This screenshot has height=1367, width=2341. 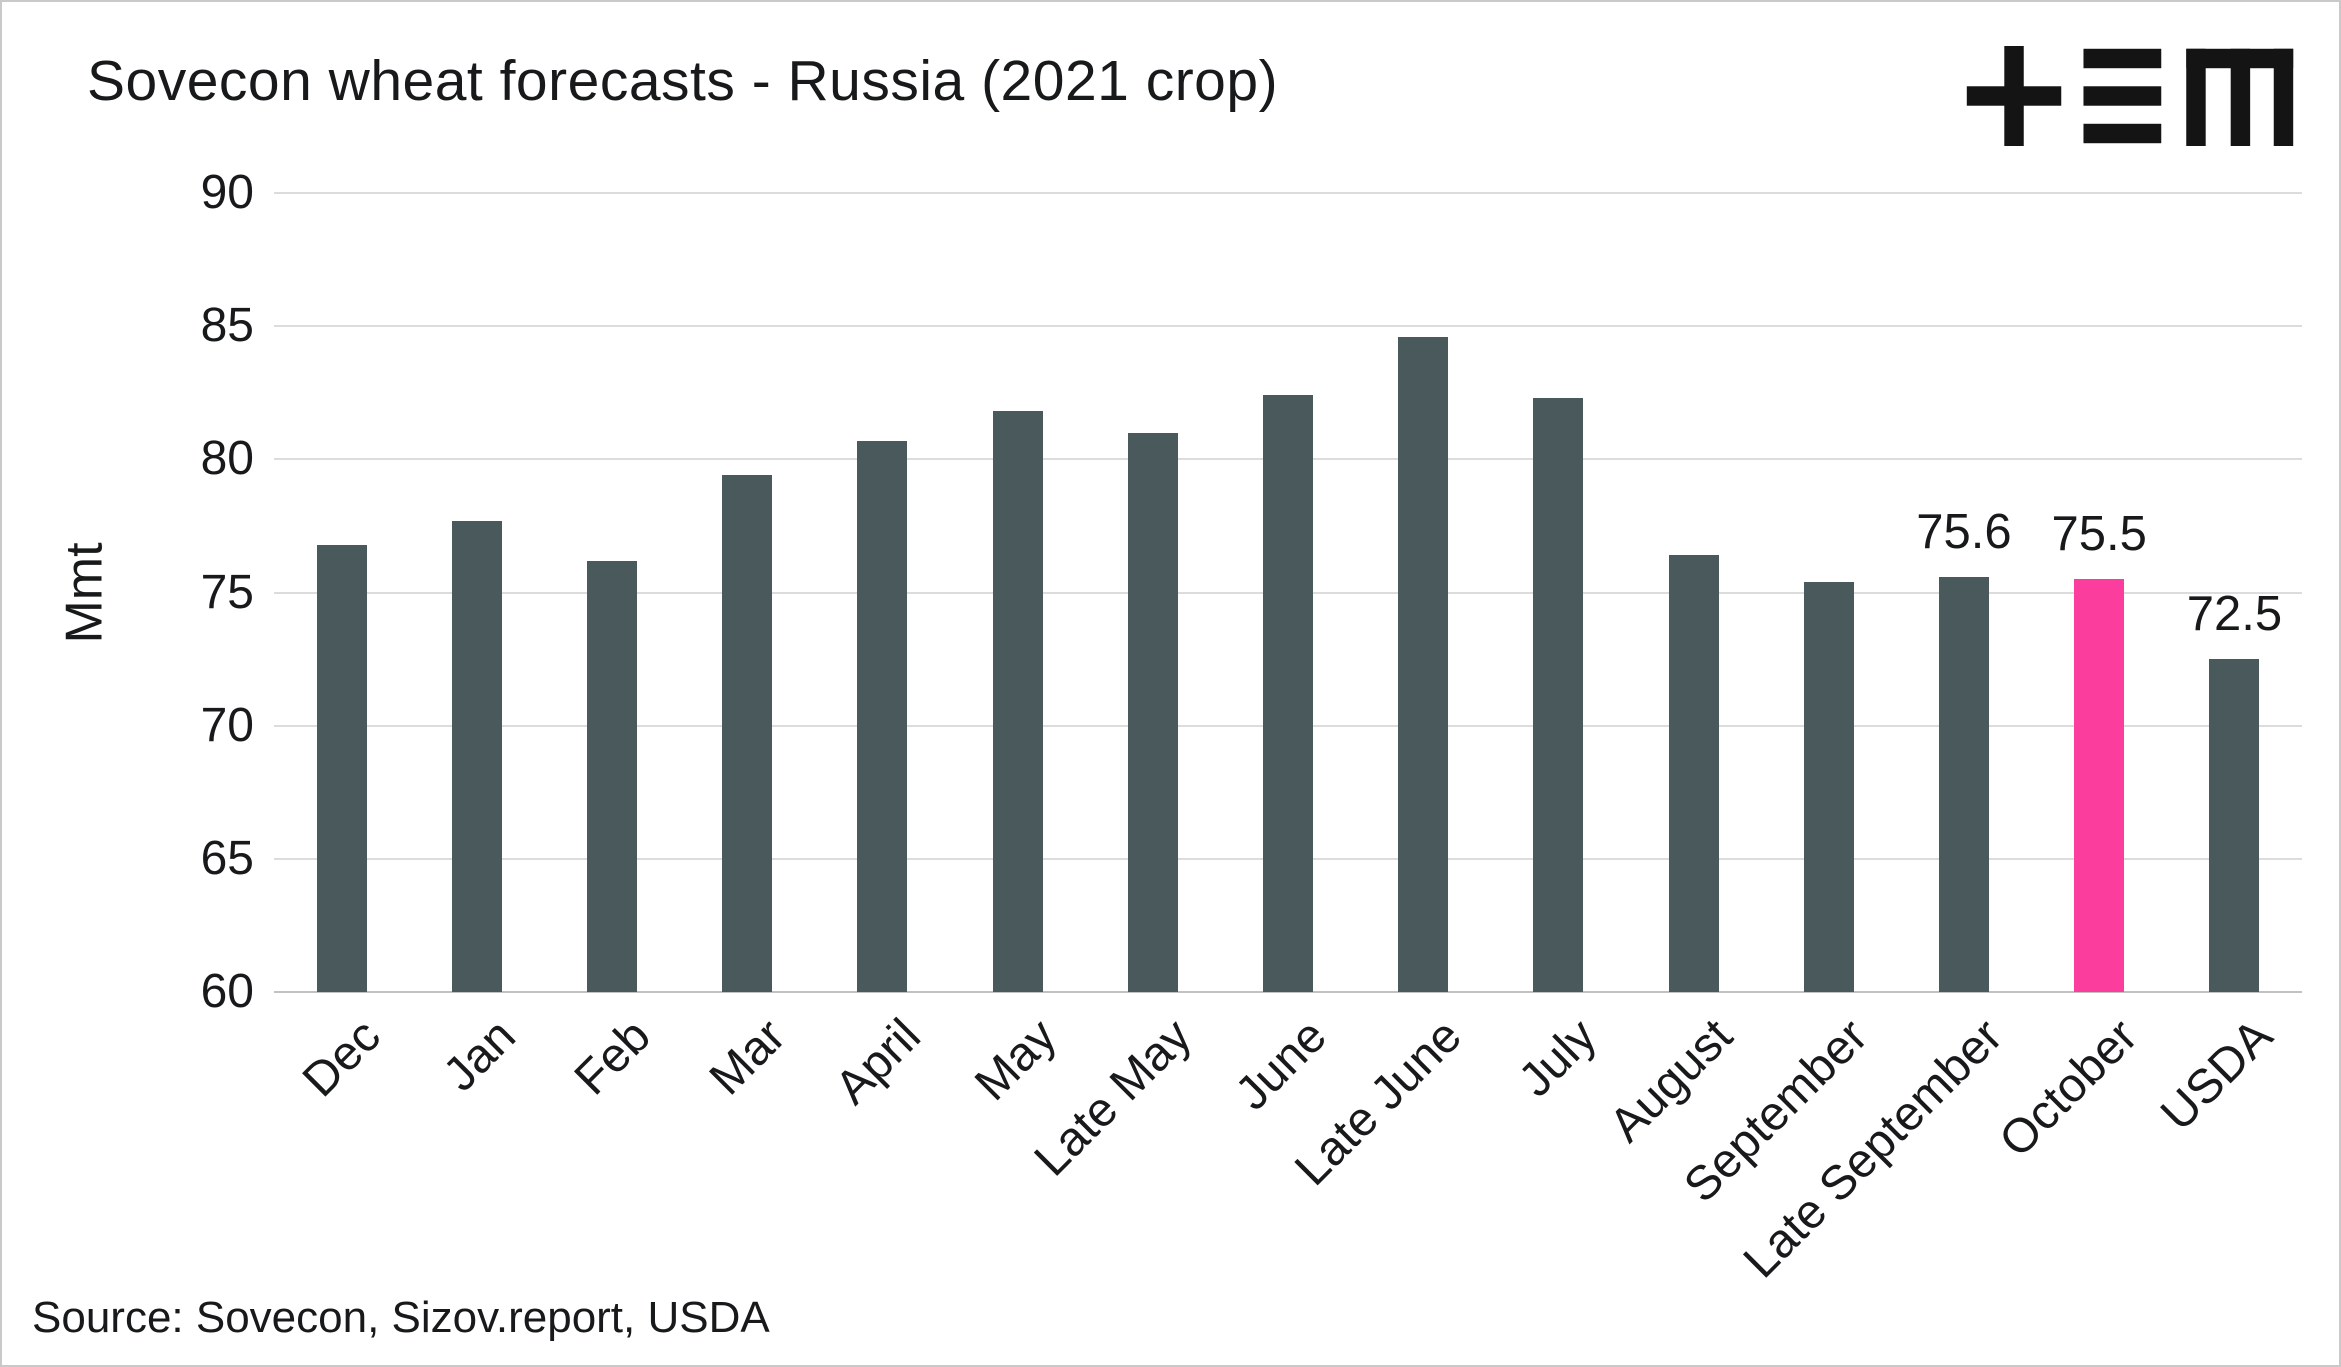 What do you see at coordinates (341, 768) in the screenshot?
I see `bar-dec` at bounding box center [341, 768].